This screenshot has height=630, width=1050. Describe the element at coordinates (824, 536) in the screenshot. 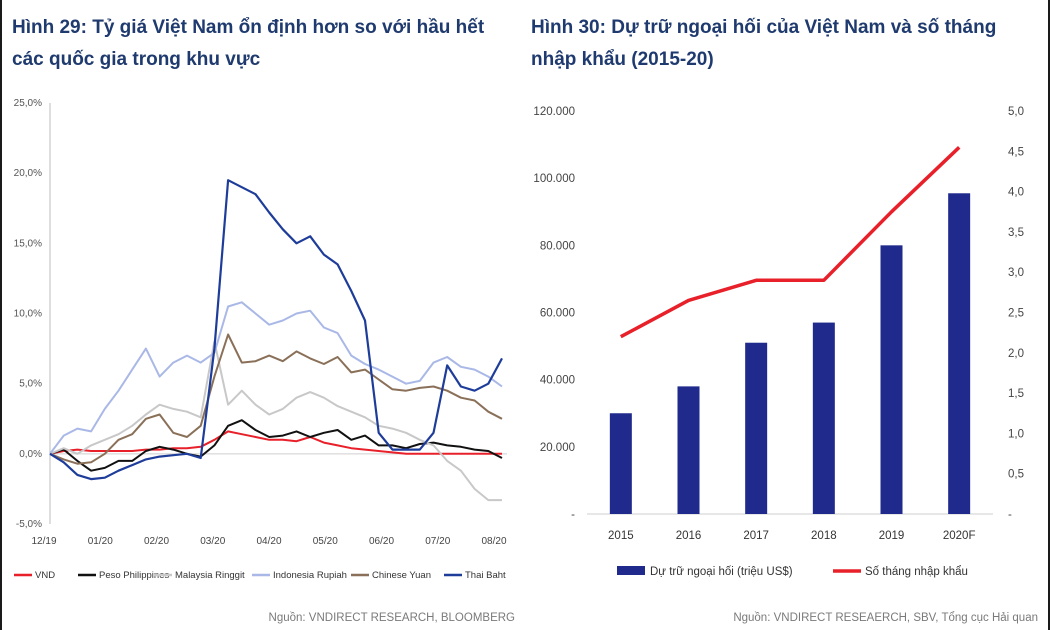

I see `x-tick-label: 2018` at that location.